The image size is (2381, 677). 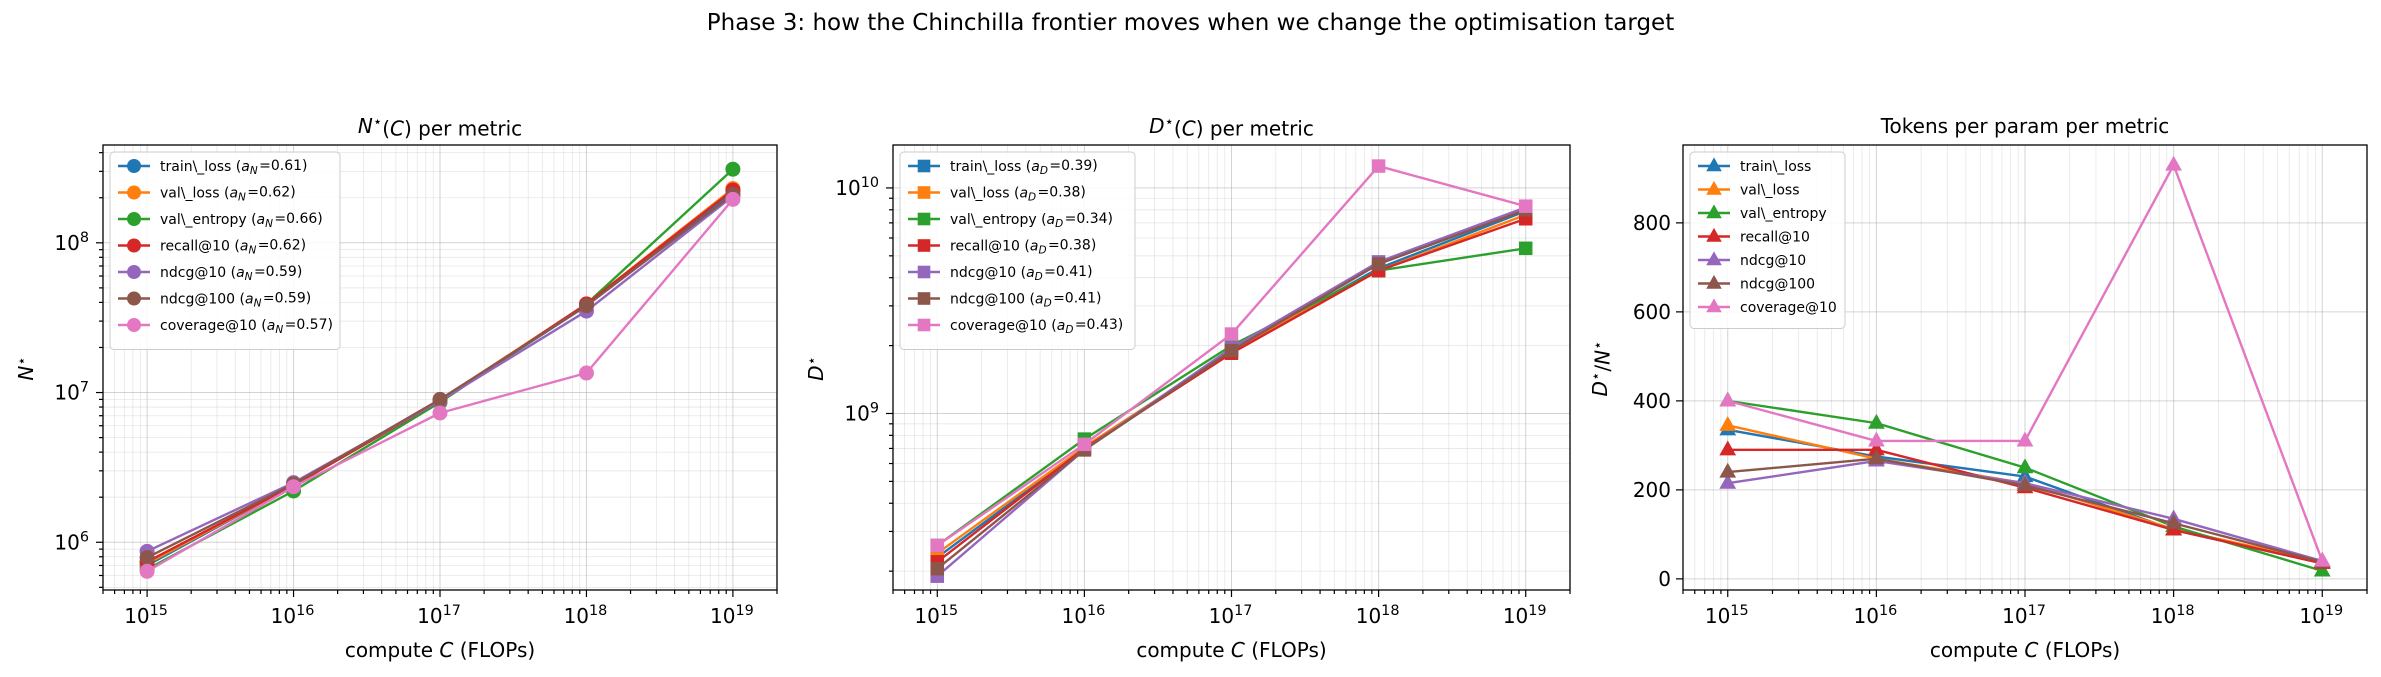 What do you see at coordinates (440, 126) in the screenshot?
I see `panel-title: N⋆(C) per metric` at bounding box center [440, 126].